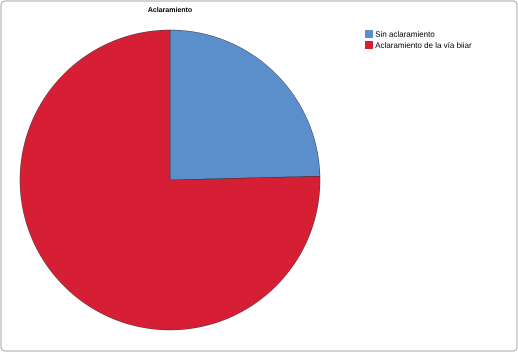 Image resolution: width=518 pixels, height=352 pixels. What do you see at coordinates (405, 34) in the screenshot?
I see `legend-label: Sin aclaramiento` at bounding box center [405, 34].